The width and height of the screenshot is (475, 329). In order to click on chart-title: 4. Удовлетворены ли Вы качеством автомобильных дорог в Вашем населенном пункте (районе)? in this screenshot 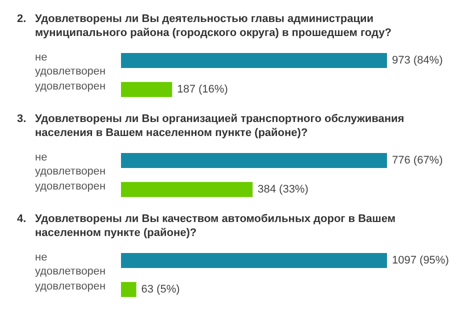, I will do `click(206, 226)`.